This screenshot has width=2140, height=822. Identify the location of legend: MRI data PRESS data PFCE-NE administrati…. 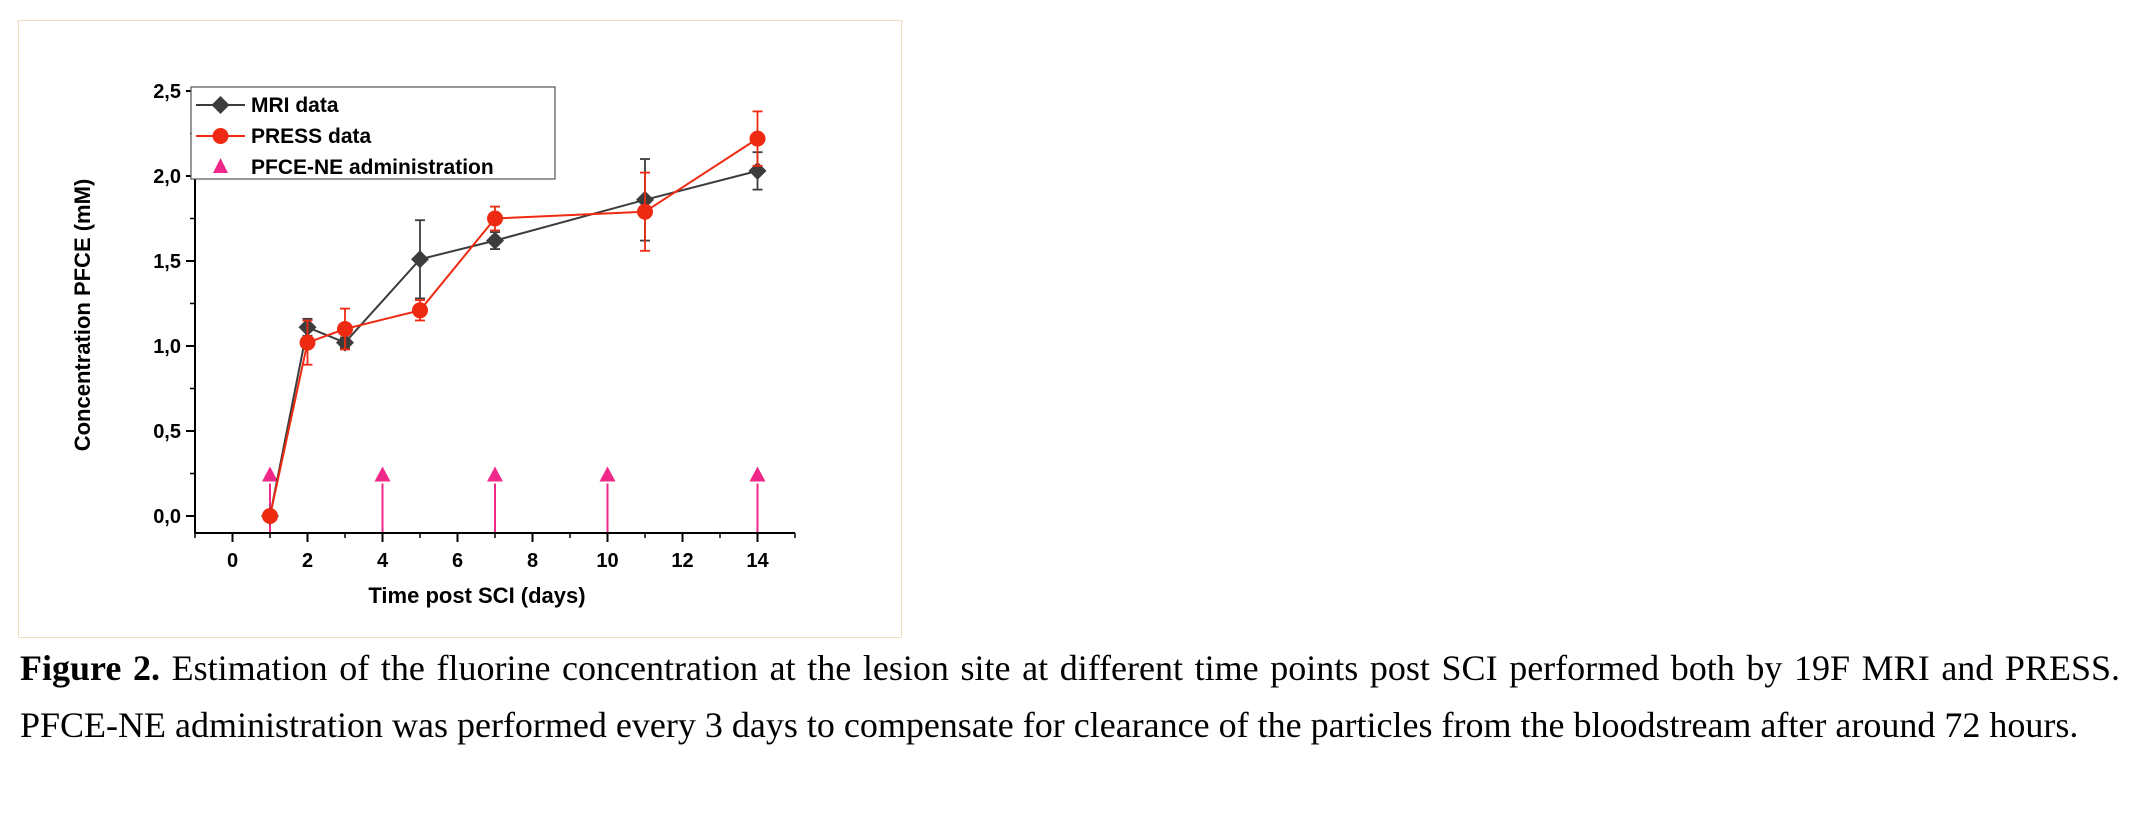
(373, 133).